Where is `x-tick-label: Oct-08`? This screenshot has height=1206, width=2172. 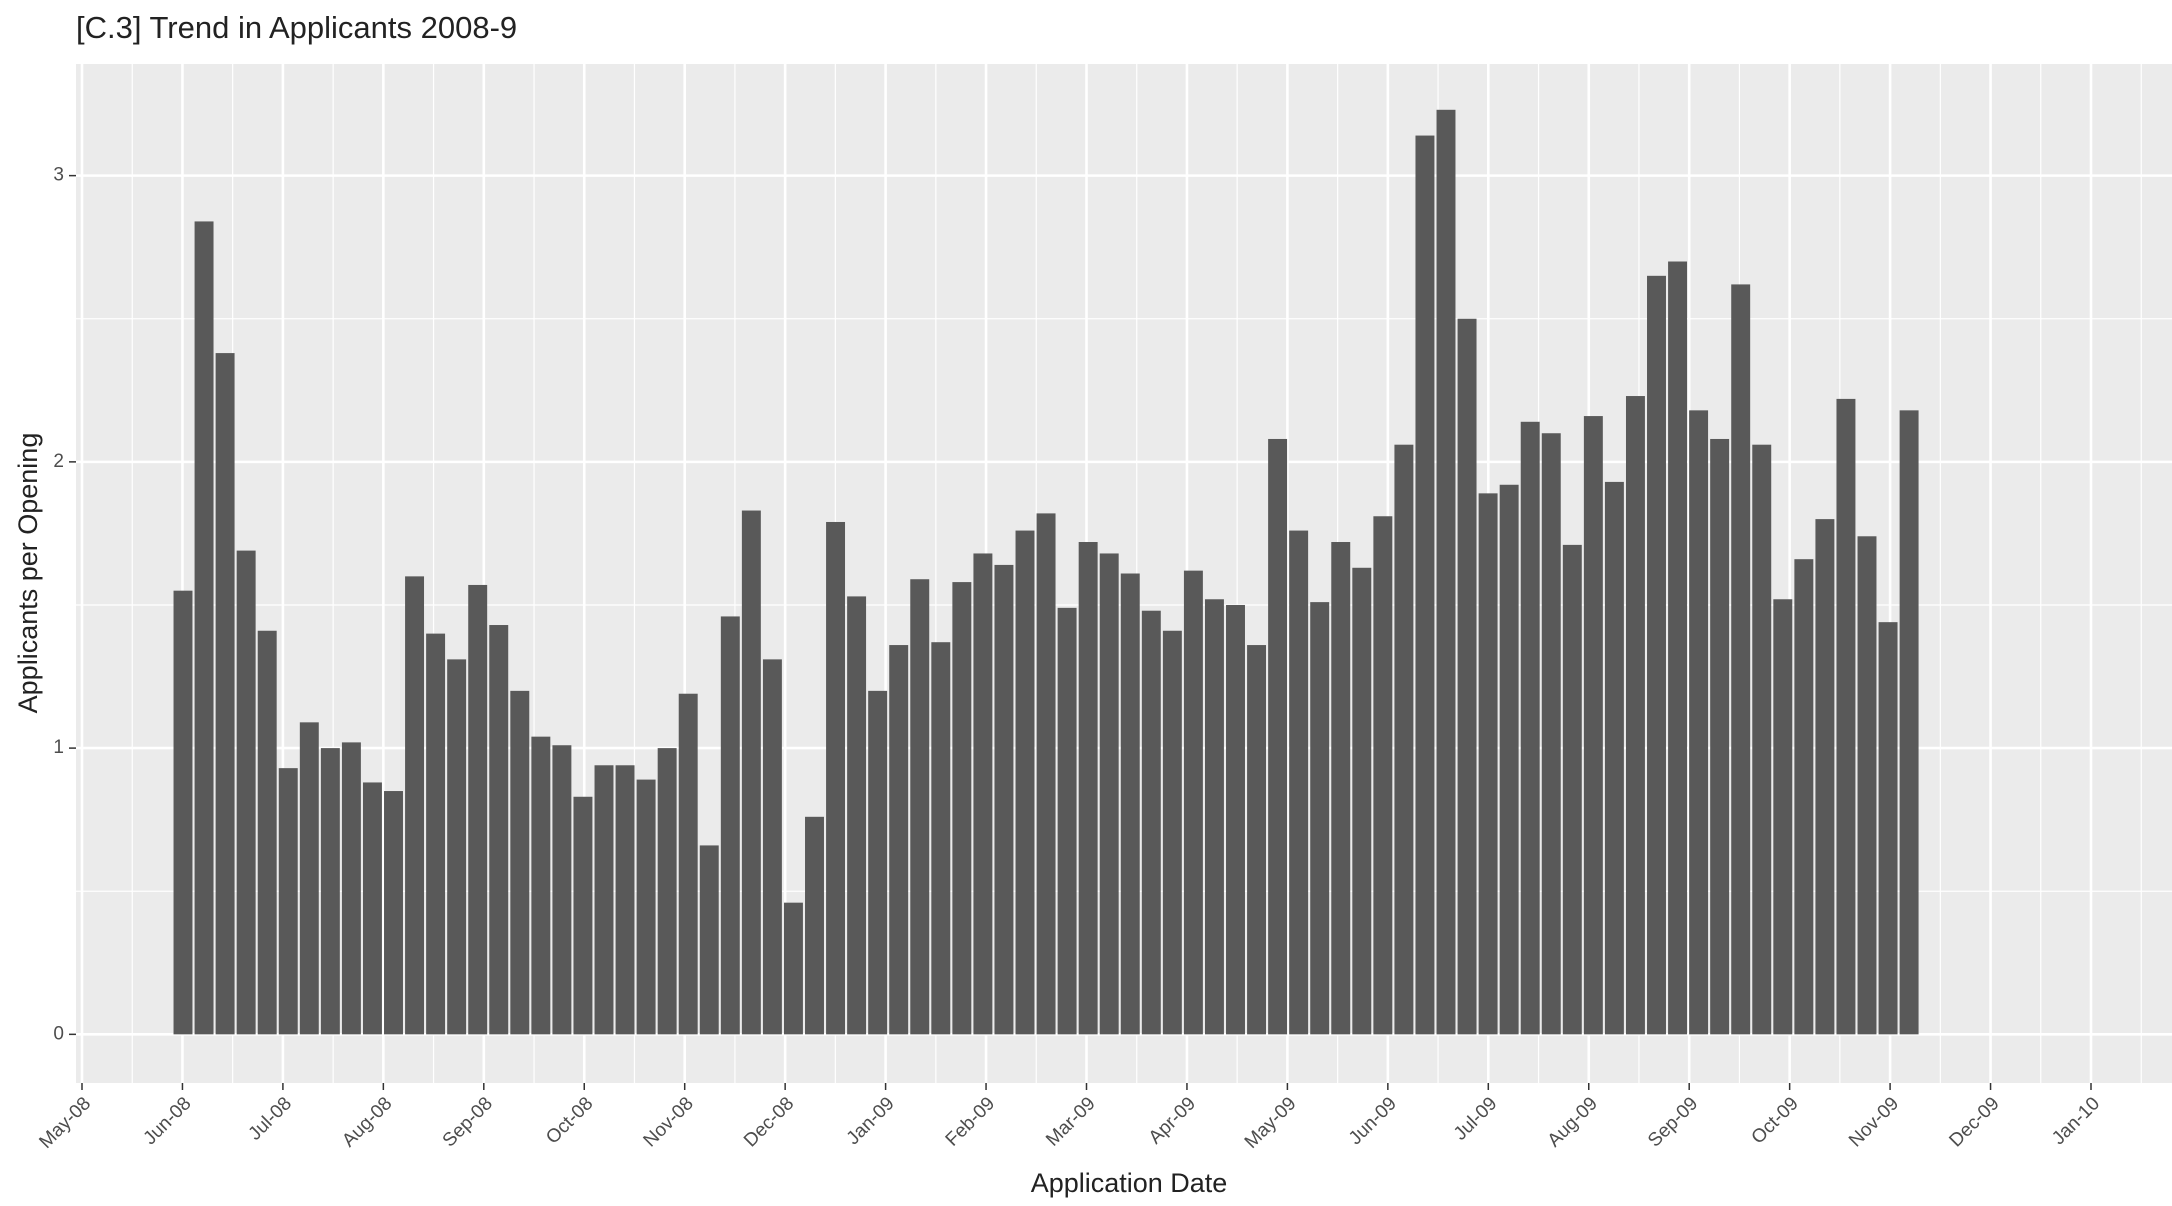
x-tick-label: Oct-08 is located at coordinates (569, 1120).